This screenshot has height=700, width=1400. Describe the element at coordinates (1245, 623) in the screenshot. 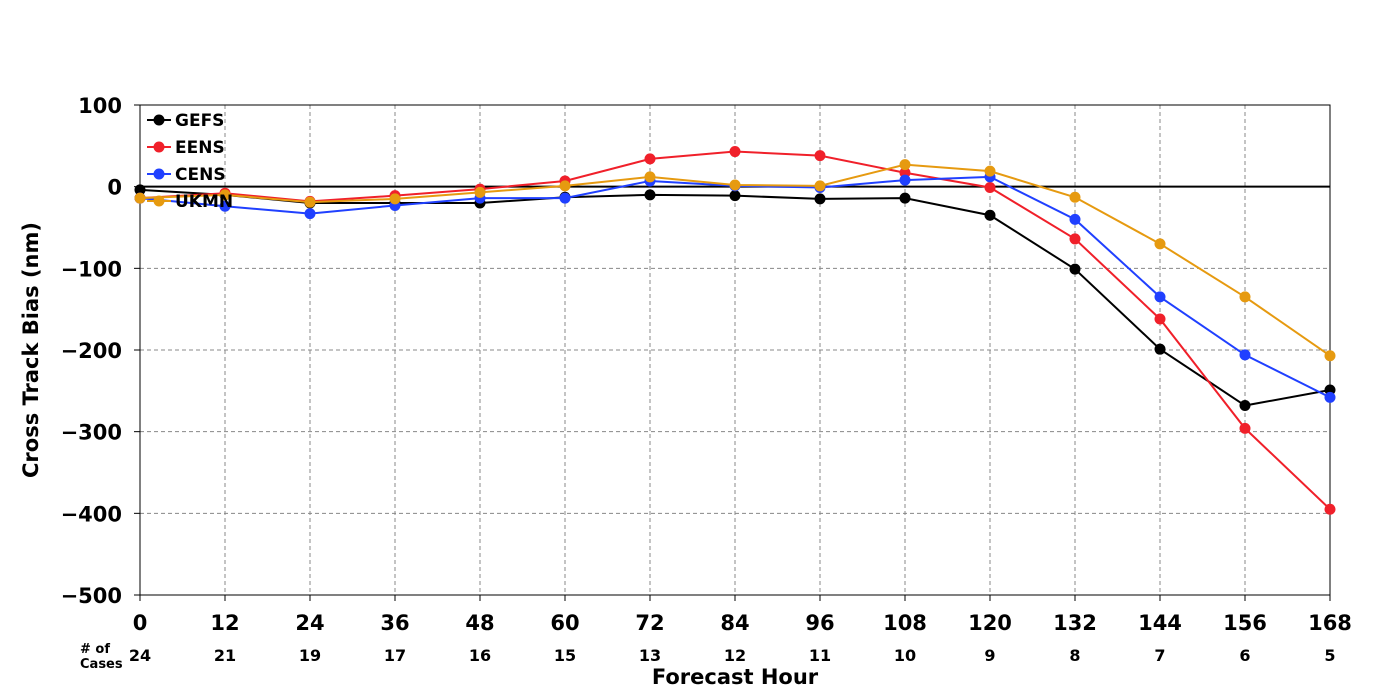

I see `x-tick-label-13: 156` at that location.